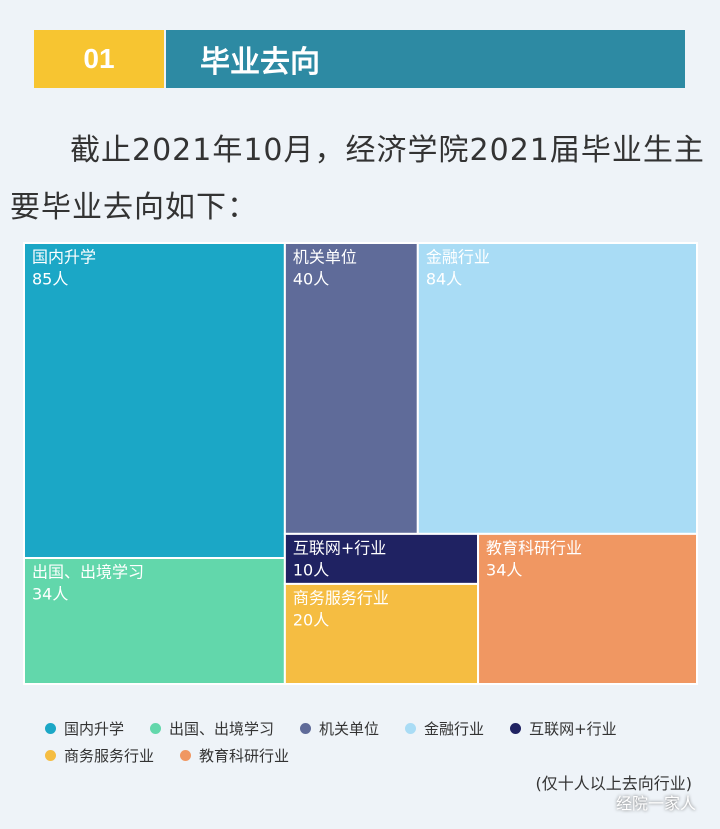 The width and height of the screenshot is (720, 829). What do you see at coordinates (311, 279) in the screenshot?
I see `cell-value-label: 40人` at bounding box center [311, 279].